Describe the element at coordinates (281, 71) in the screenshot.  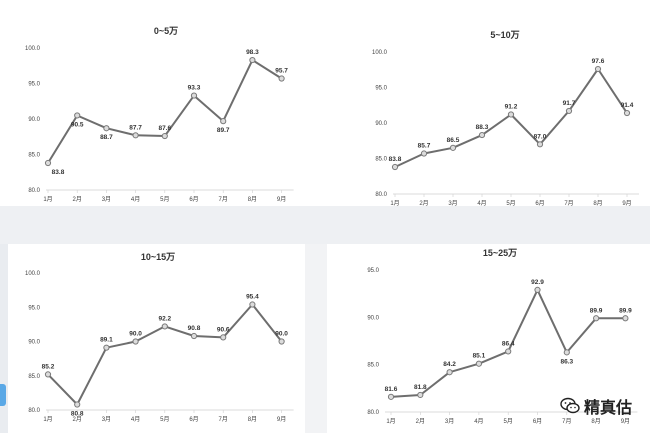
I see `data-label: 95.7` at that location.